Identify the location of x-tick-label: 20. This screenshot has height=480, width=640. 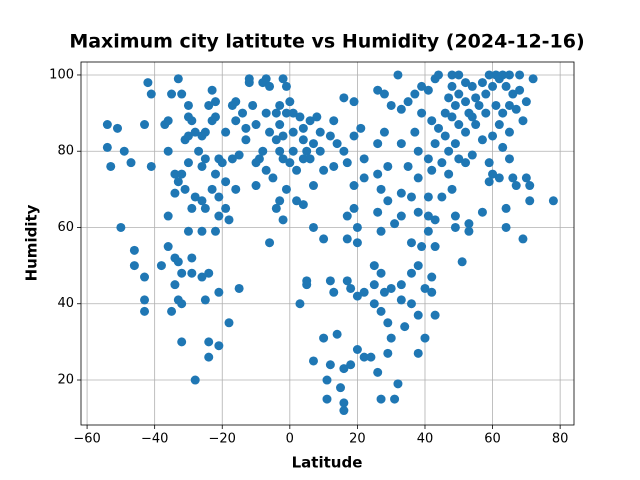
(357, 439).